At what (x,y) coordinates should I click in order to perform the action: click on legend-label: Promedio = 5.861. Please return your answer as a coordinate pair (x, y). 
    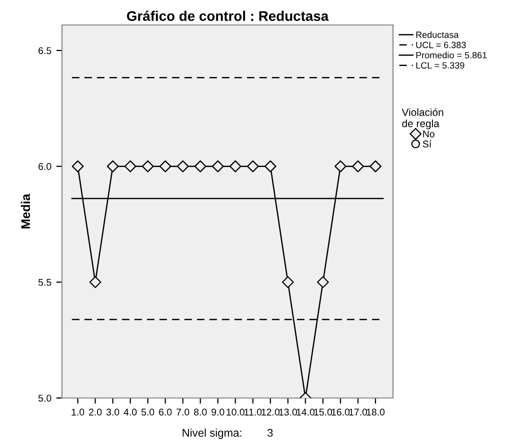
    Looking at the image, I should click on (451, 55).